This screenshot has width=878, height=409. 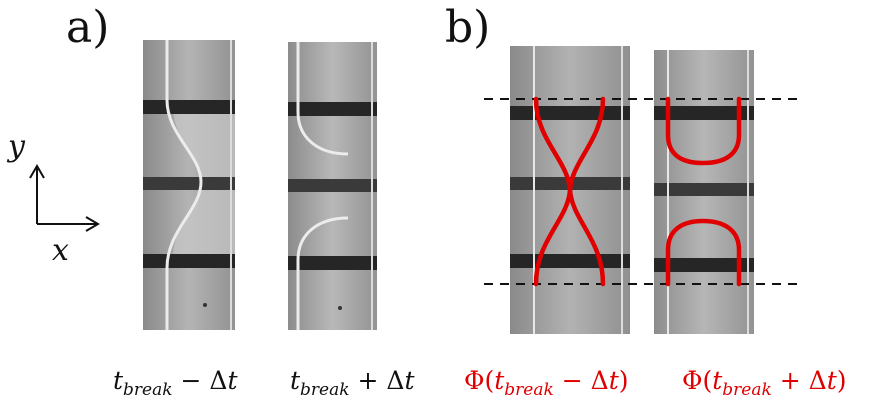 I want to click on frame-after-break-contour, so click(x=704, y=192).